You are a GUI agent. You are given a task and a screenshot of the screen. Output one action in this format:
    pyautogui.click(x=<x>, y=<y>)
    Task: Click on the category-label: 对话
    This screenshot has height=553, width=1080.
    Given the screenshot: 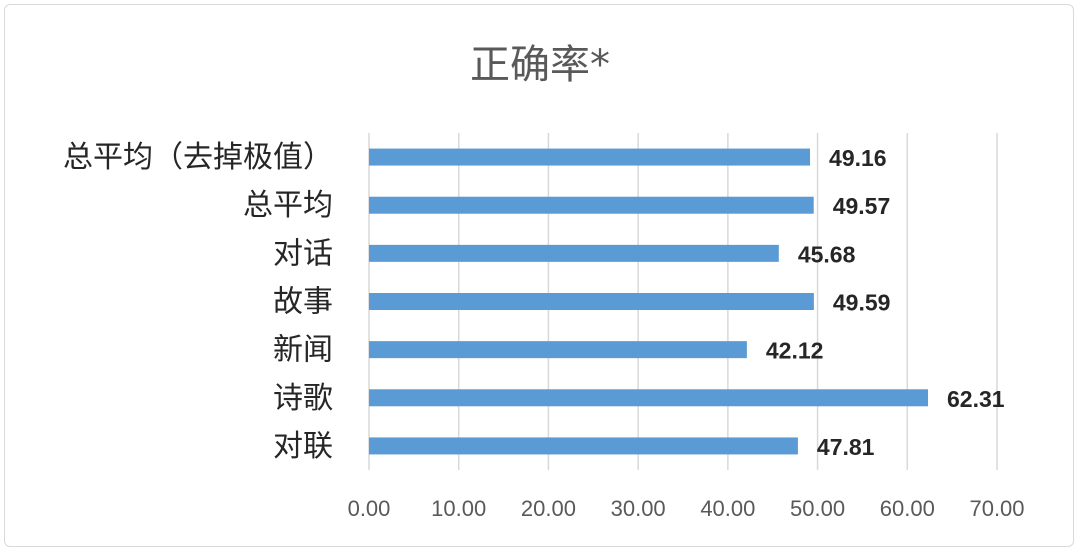 What is the action you would take?
    pyautogui.click(x=303, y=253)
    